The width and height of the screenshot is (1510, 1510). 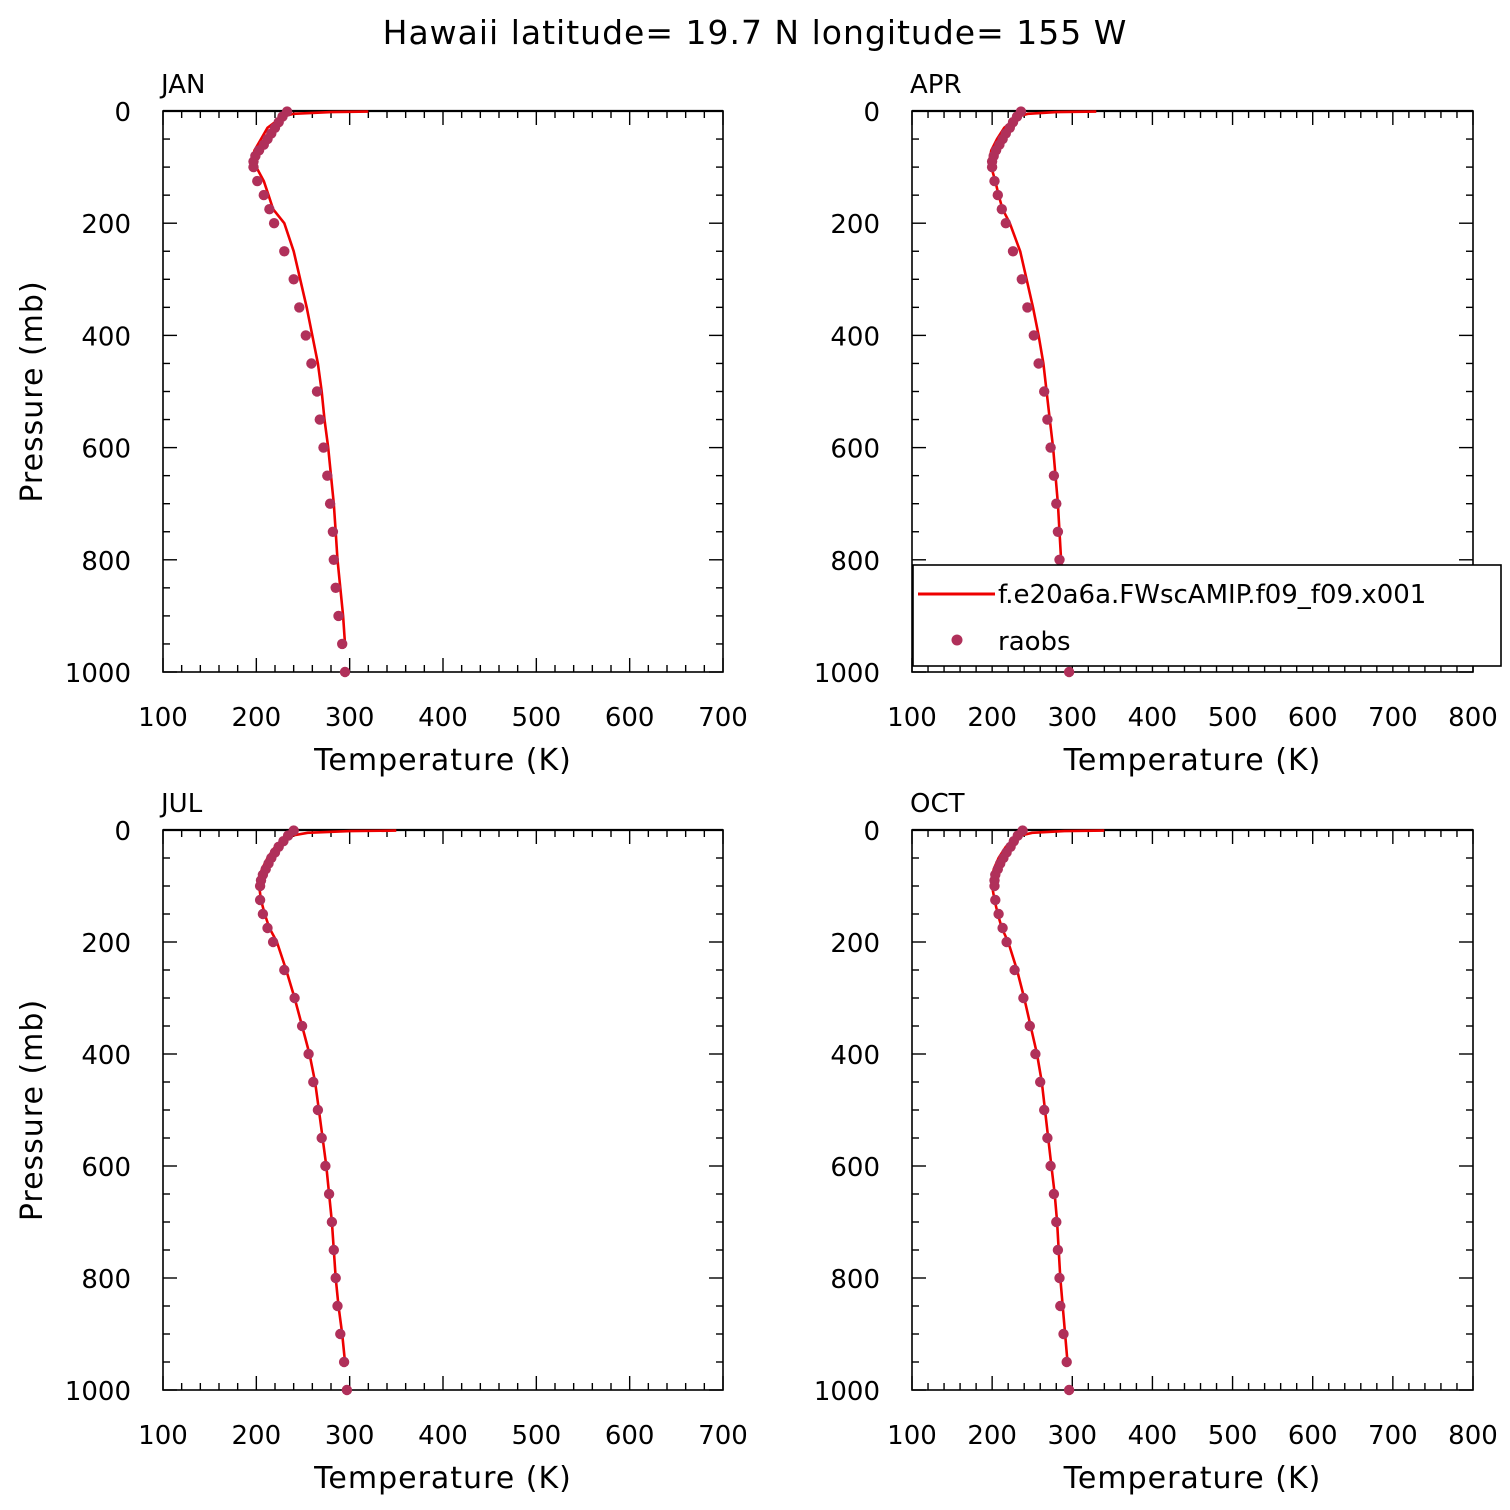 What do you see at coordinates (957, 640) in the screenshot?
I see `legend-obs-swatch` at bounding box center [957, 640].